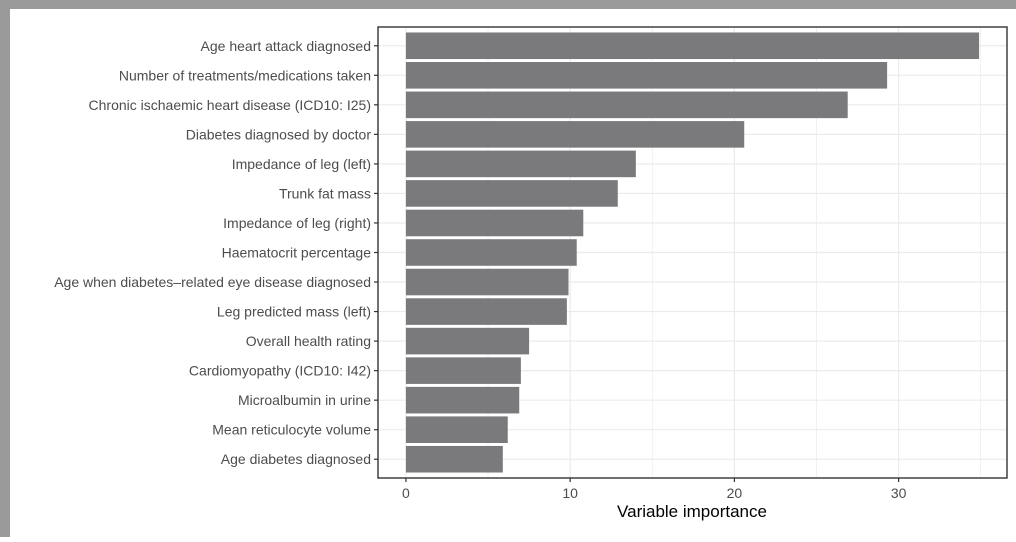 The image size is (1016, 542). I want to click on y-tick-label: Trunk fat mass, so click(325, 193).